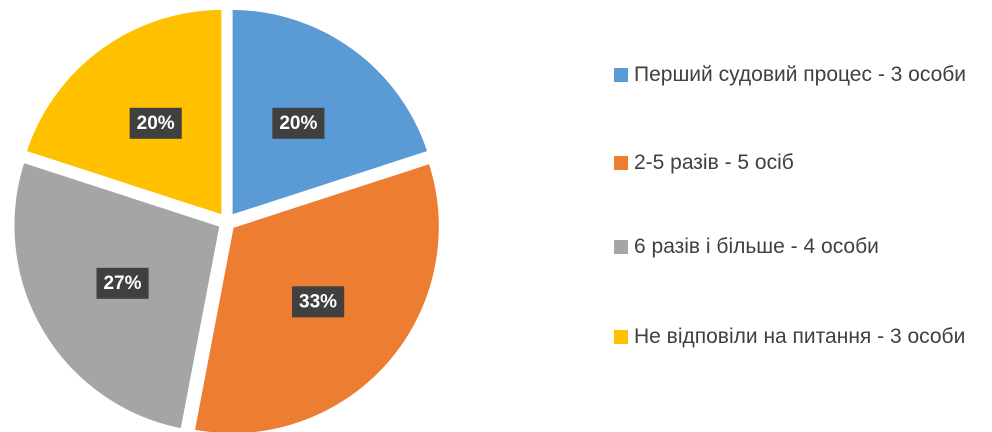 Image resolution: width=992 pixels, height=432 pixels. I want to click on legend-label: Перший судовий процес - 3 особи, so click(800, 74).